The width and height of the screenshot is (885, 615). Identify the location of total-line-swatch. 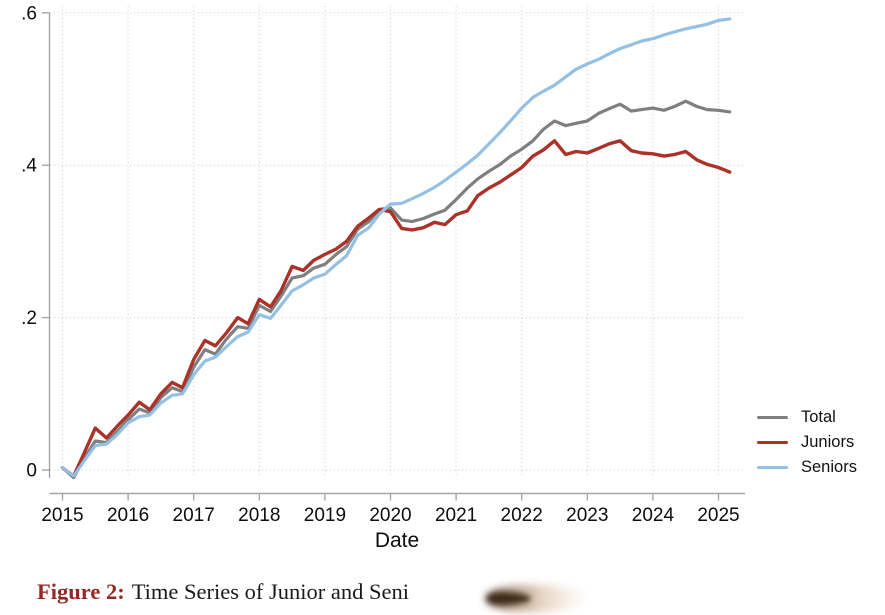
(772, 417).